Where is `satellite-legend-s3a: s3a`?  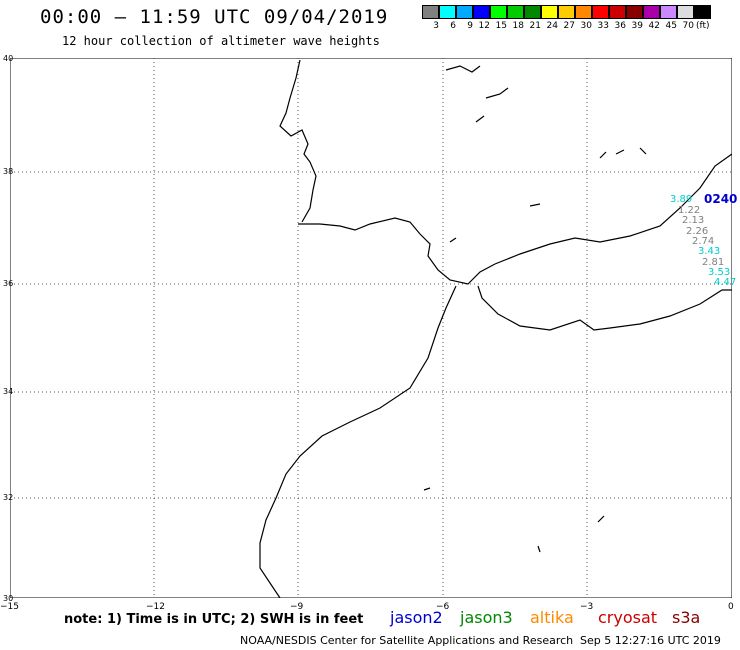
satellite-legend-s3a: s3a is located at coordinates (686, 617).